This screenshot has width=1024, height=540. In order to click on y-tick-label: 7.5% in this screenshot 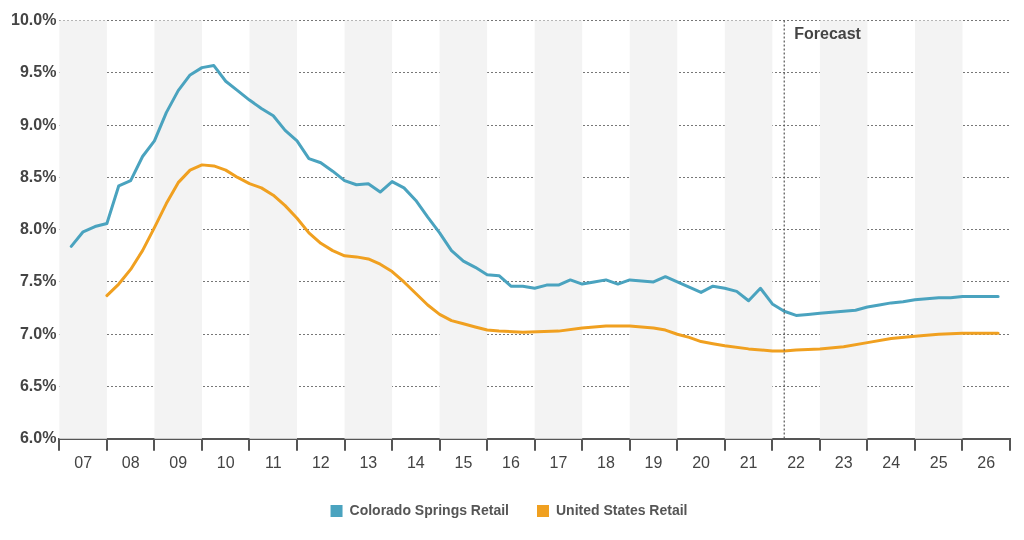, I will do `click(38, 281)`.